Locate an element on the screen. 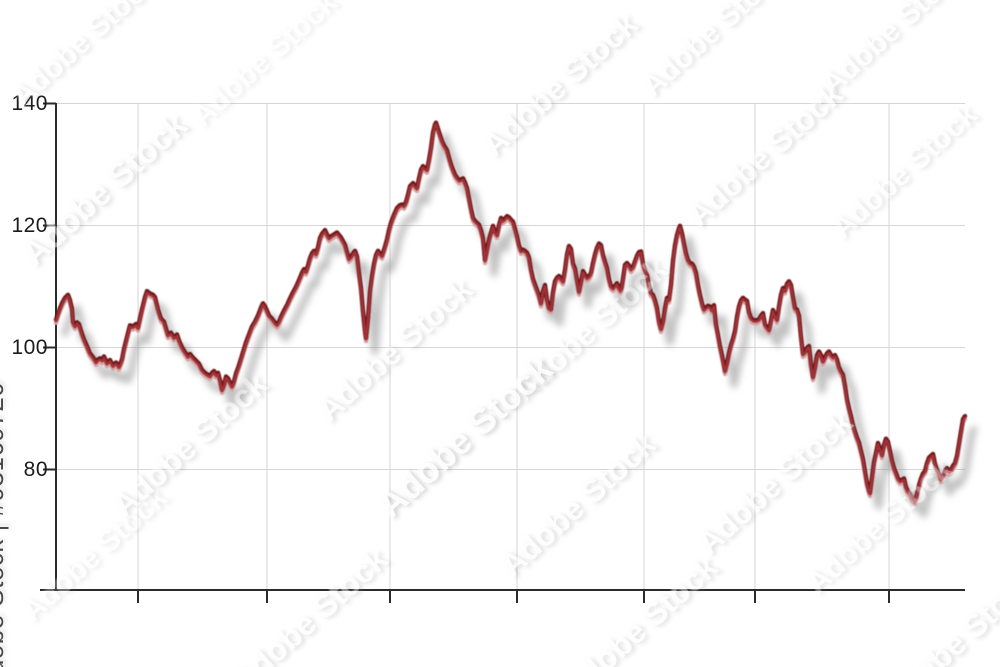 The height and width of the screenshot is (667, 1000). y-axis-label-120: 120 is located at coordinates (29, 225).